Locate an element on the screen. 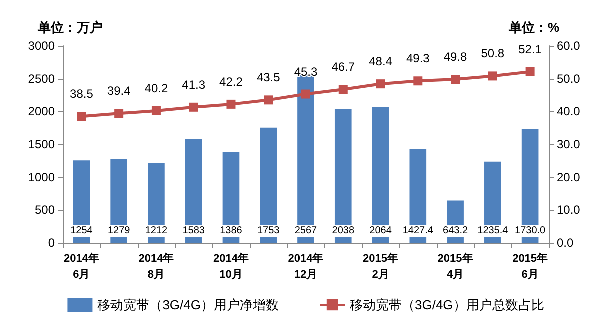  data-label: 1212 is located at coordinates (156, 231).